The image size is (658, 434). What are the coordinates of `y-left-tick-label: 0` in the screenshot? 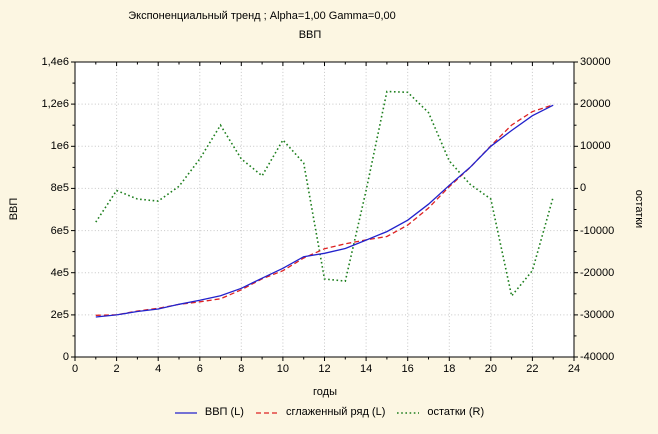 It's located at (65, 357).